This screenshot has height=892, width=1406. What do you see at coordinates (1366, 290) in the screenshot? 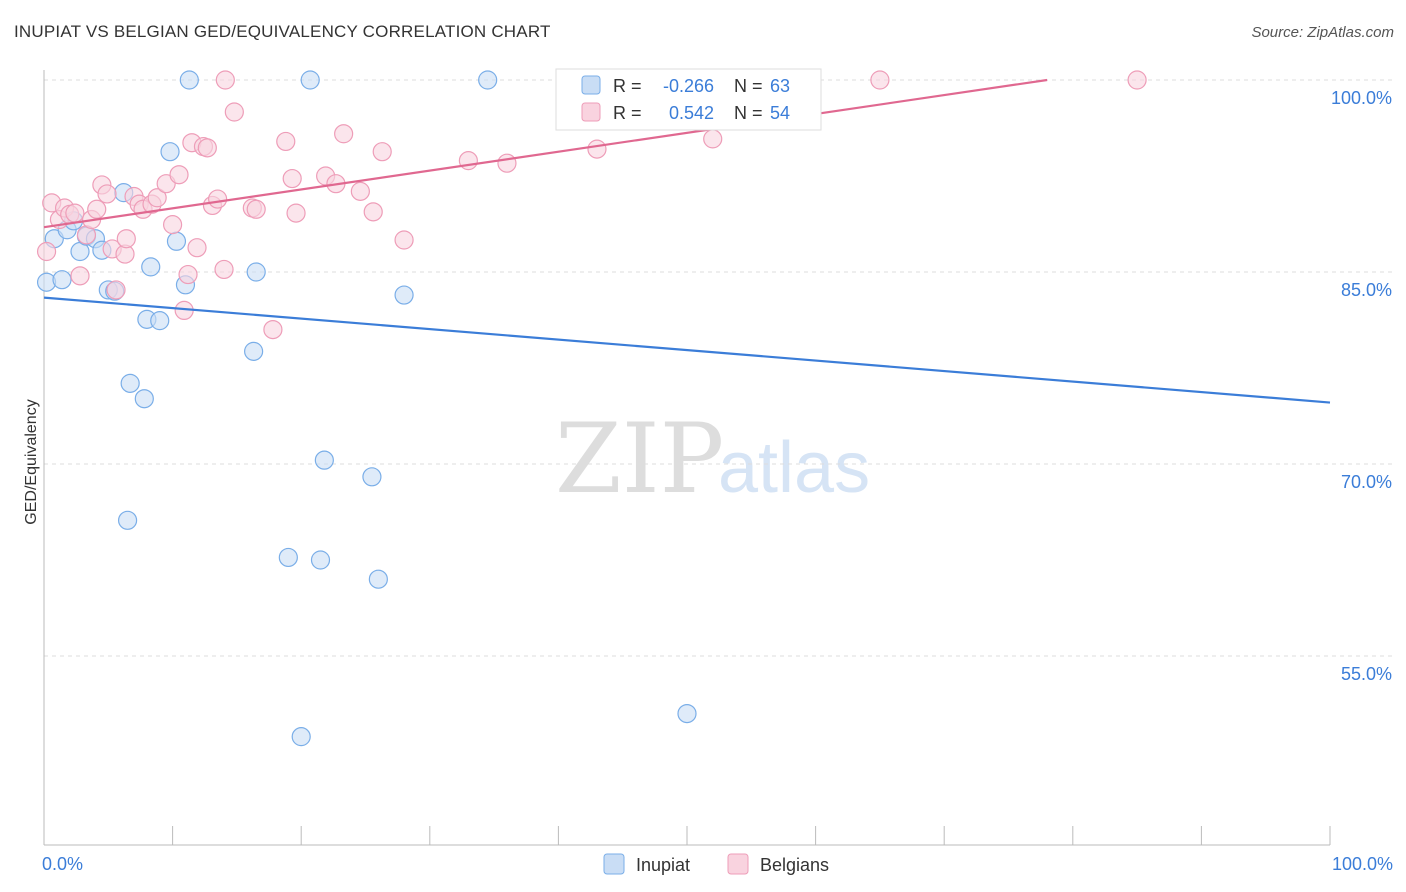
I see `y-tick-label-85: 85.0%` at bounding box center [1366, 290].